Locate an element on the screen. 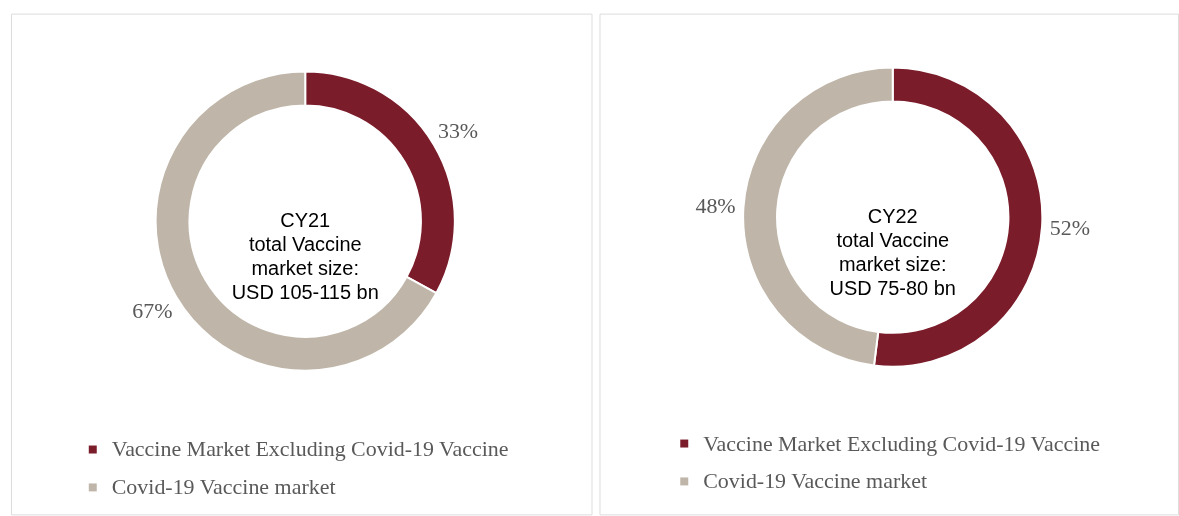 The height and width of the screenshot is (516, 1179). data-label: 48% is located at coordinates (715, 205).